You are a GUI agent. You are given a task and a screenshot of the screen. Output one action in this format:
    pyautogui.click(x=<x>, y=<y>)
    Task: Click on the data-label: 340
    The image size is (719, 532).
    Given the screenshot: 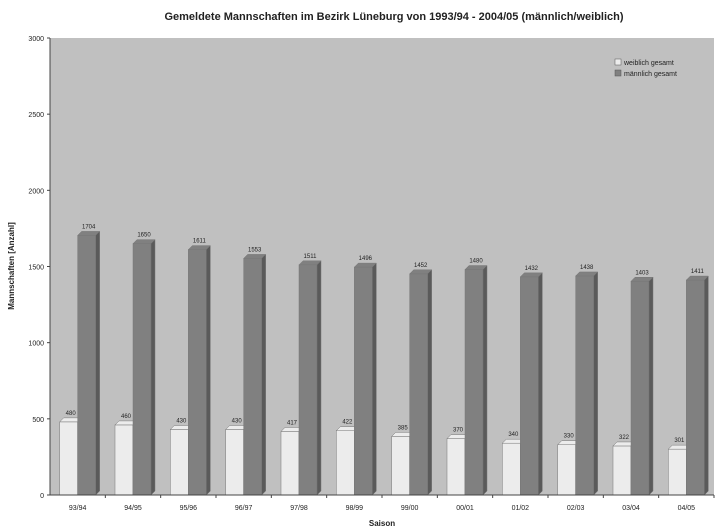 What is the action you would take?
    pyautogui.click(x=513, y=435)
    